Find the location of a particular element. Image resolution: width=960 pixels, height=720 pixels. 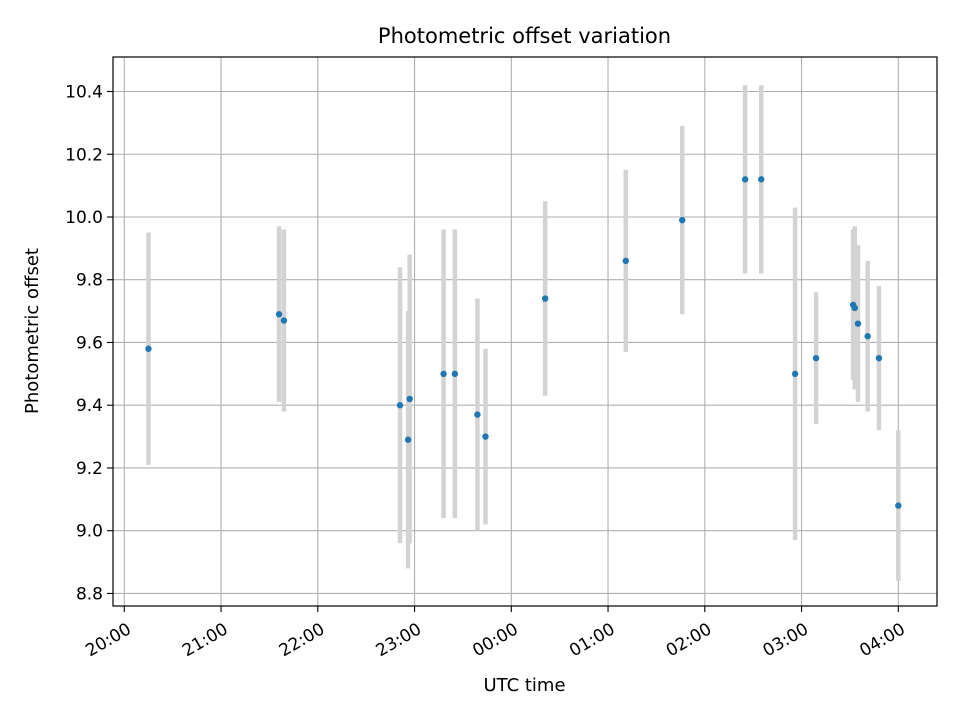

x-axis-title: UTC time is located at coordinates (524, 685).